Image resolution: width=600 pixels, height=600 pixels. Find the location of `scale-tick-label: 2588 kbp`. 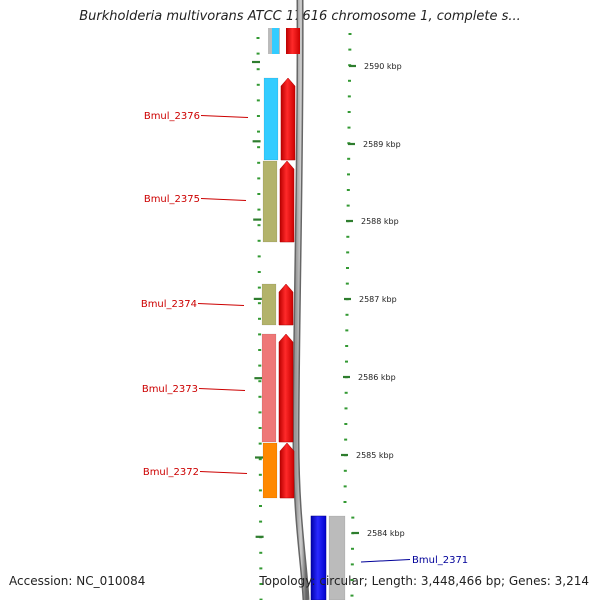

scale-tick-label: 2588 kbp is located at coordinates (380, 221).